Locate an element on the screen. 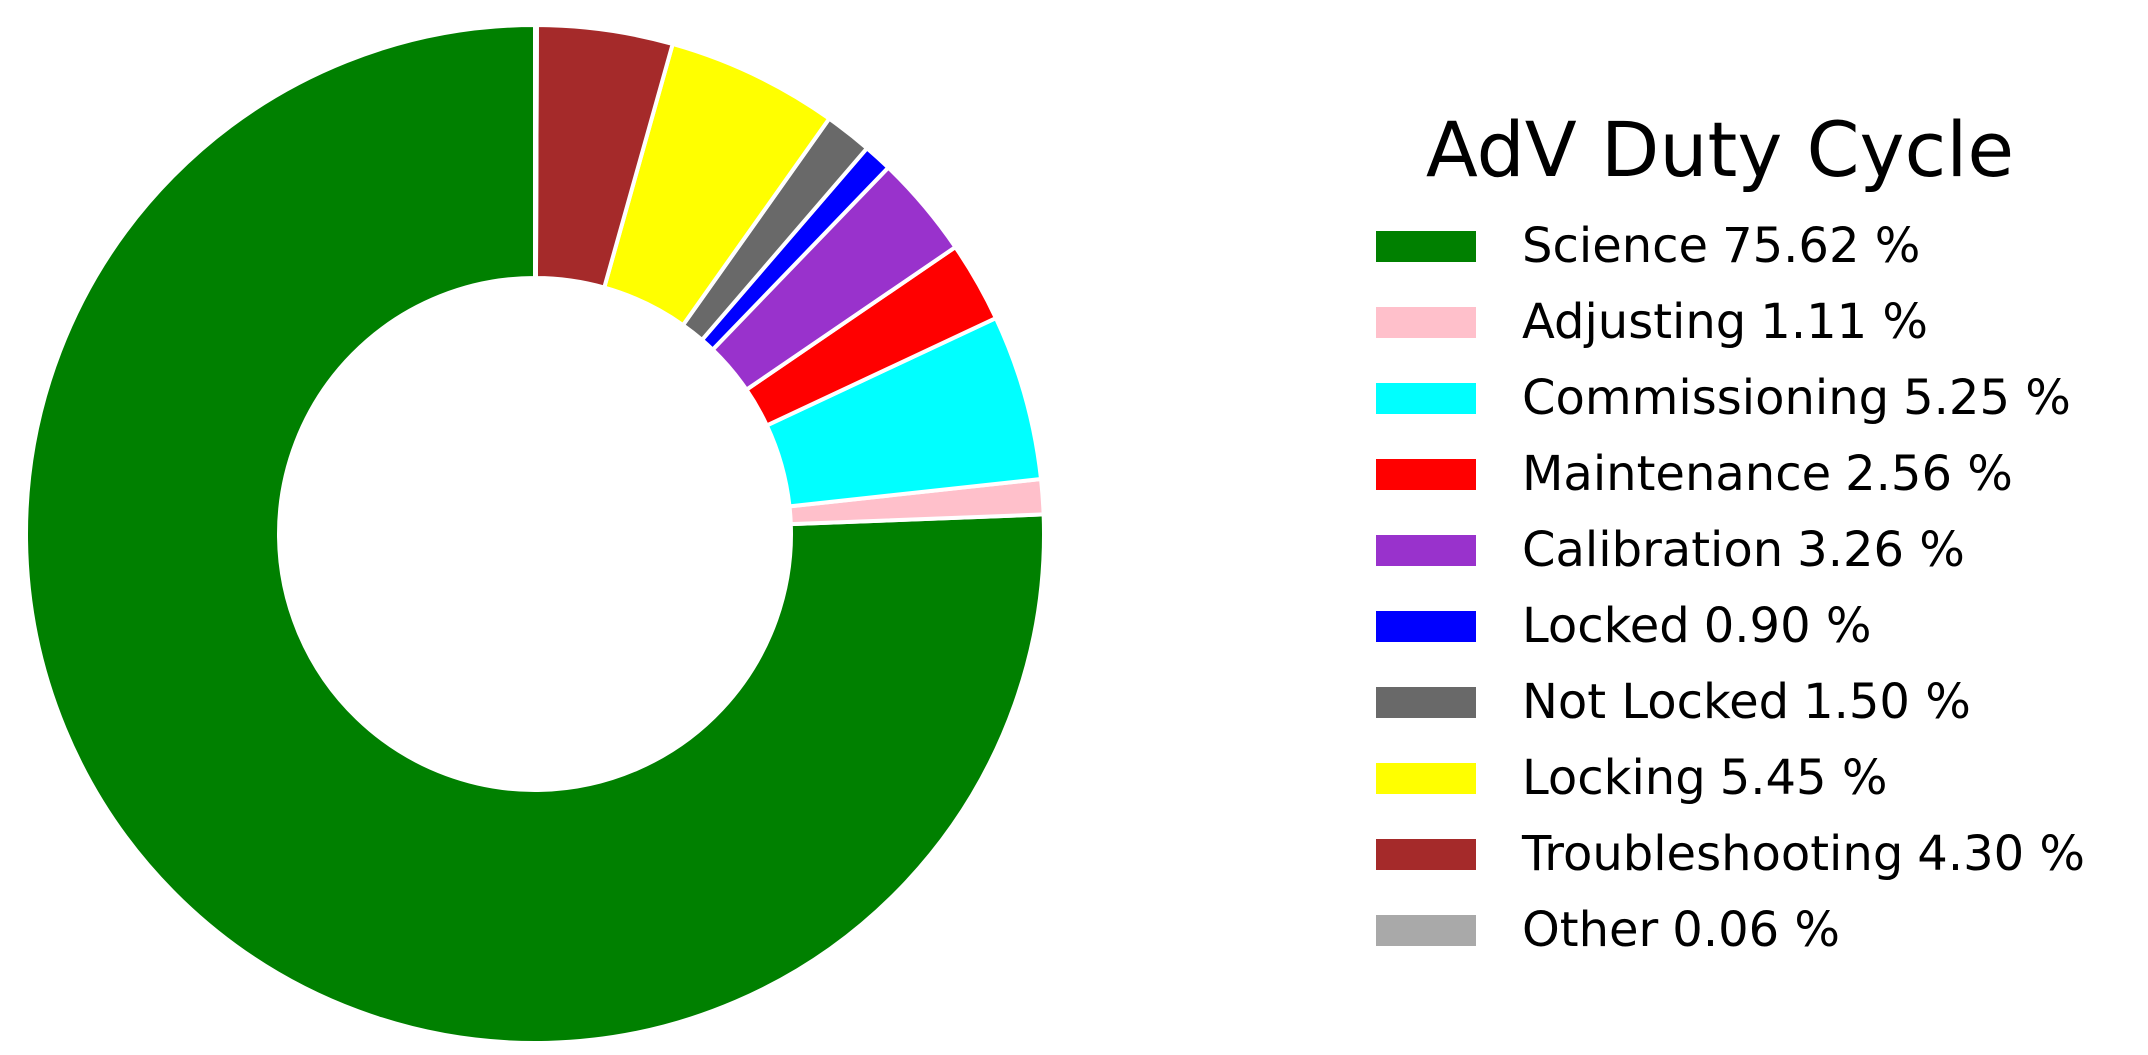  legend-item-not-locked: Not Locked 1.50 % is located at coordinates (1750, 702).